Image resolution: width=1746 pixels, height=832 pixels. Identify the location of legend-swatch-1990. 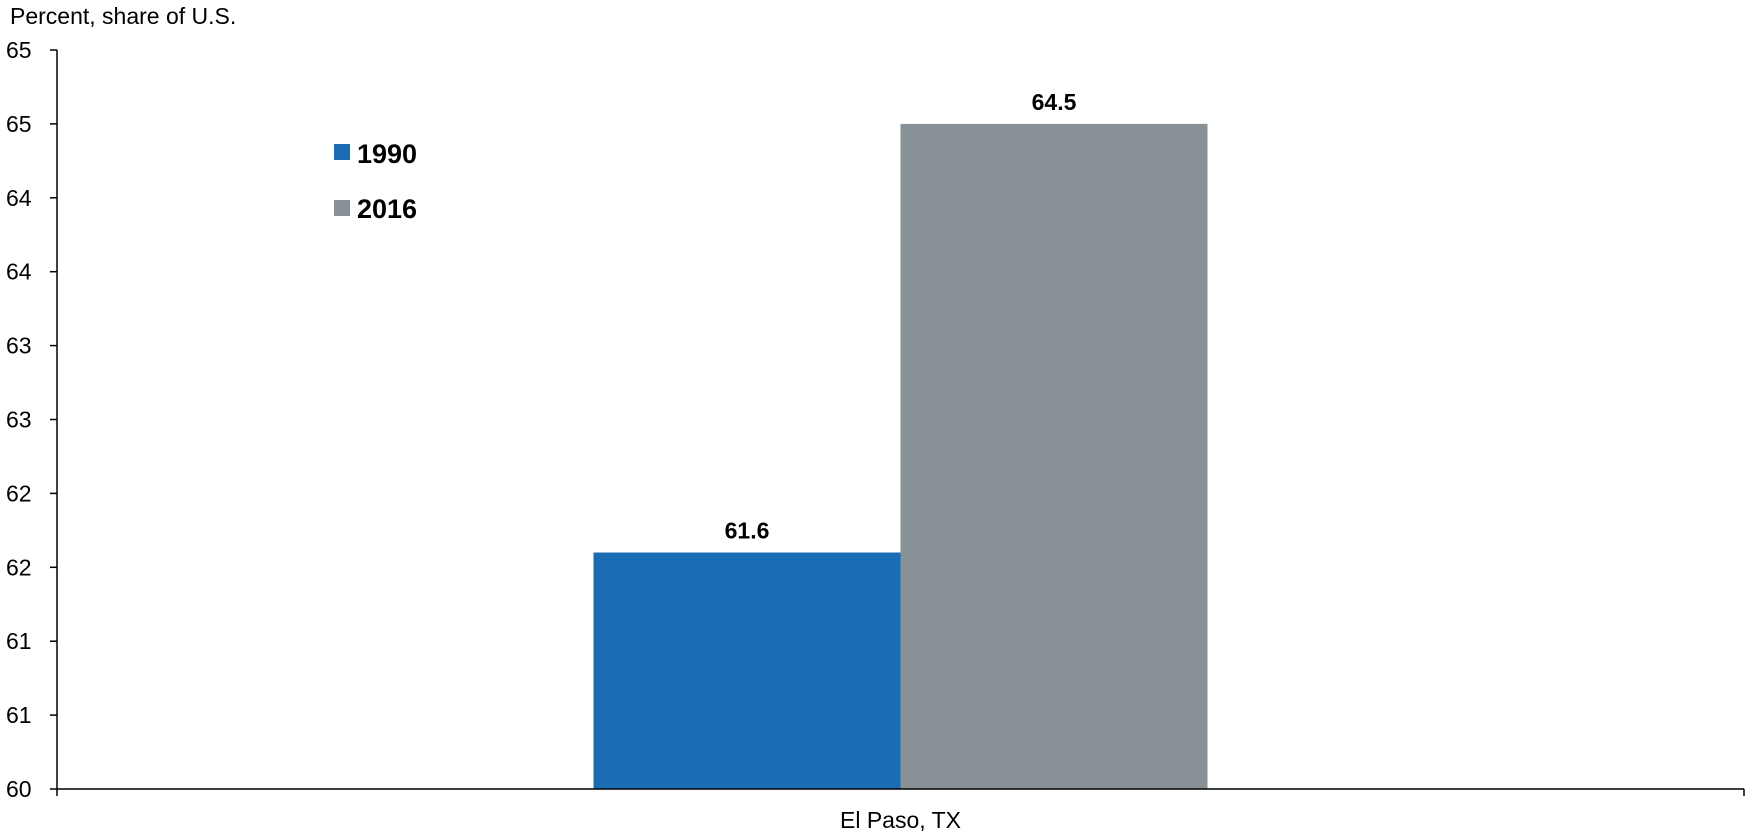
(342, 152).